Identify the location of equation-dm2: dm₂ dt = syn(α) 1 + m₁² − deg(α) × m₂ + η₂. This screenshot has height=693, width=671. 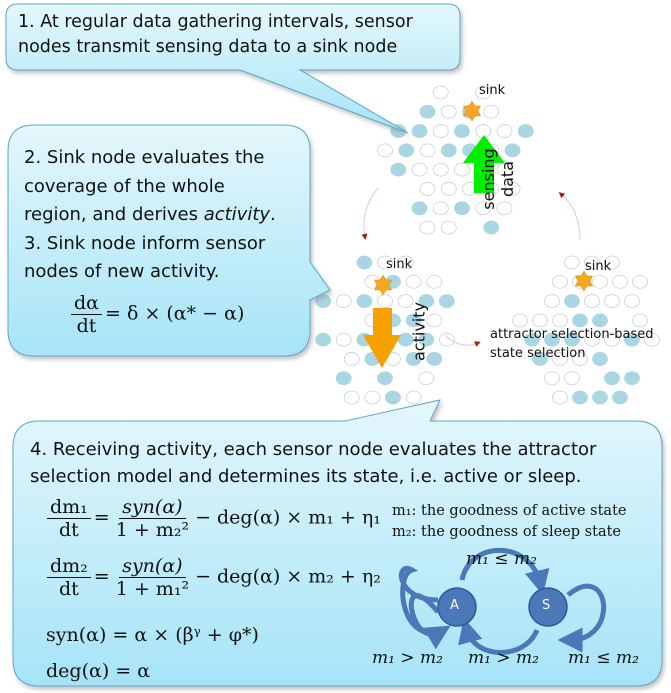
(212, 577).